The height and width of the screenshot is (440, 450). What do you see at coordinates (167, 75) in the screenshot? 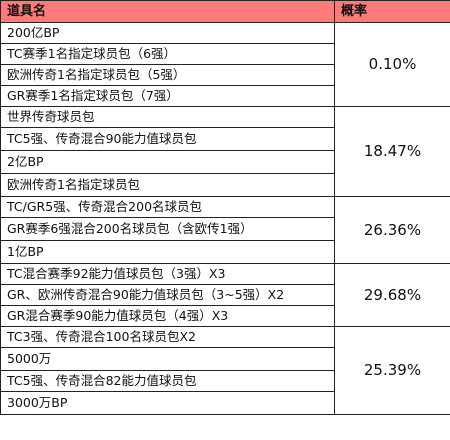
I see `item-name-cell: 欧洲传奇1名指定球员包（5强）` at bounding box center [167, 75].